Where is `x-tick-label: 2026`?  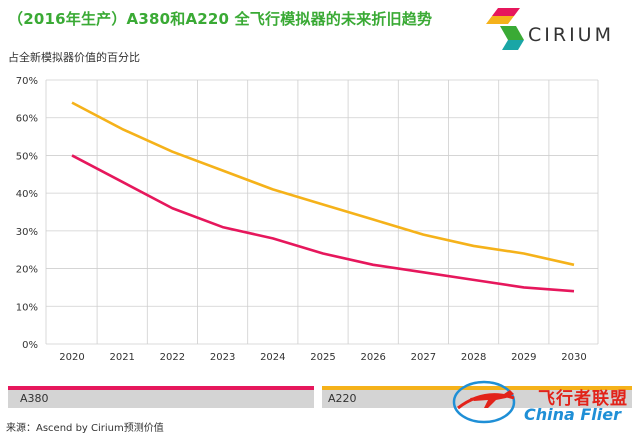
x-tick-label: 2026 is located at coordinates (372, 357).